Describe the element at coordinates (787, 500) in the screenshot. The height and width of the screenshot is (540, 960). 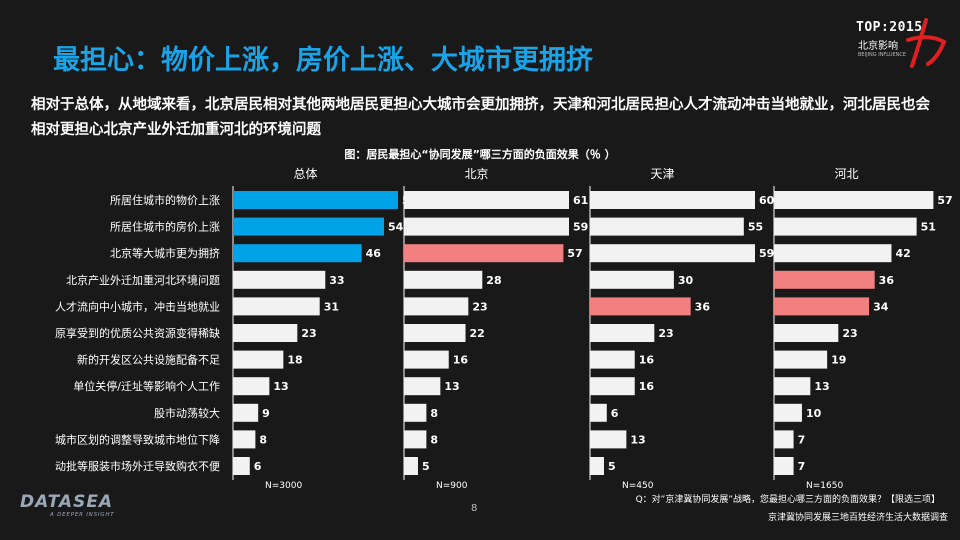
I see `question-note: Q：对”京津冀协同发展”战略，您最担心哪三方面的负面效果？【限选三项】` at that location.